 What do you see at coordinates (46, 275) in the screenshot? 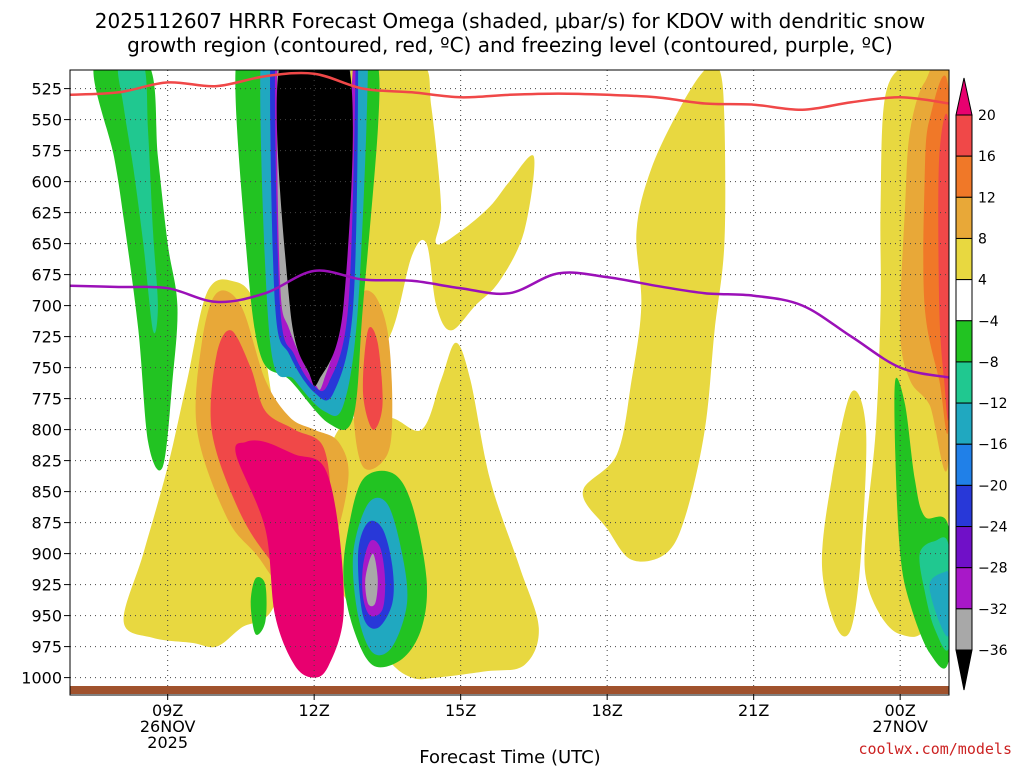
I see `y-tick-675: 675` at bounding box center [46, 275].